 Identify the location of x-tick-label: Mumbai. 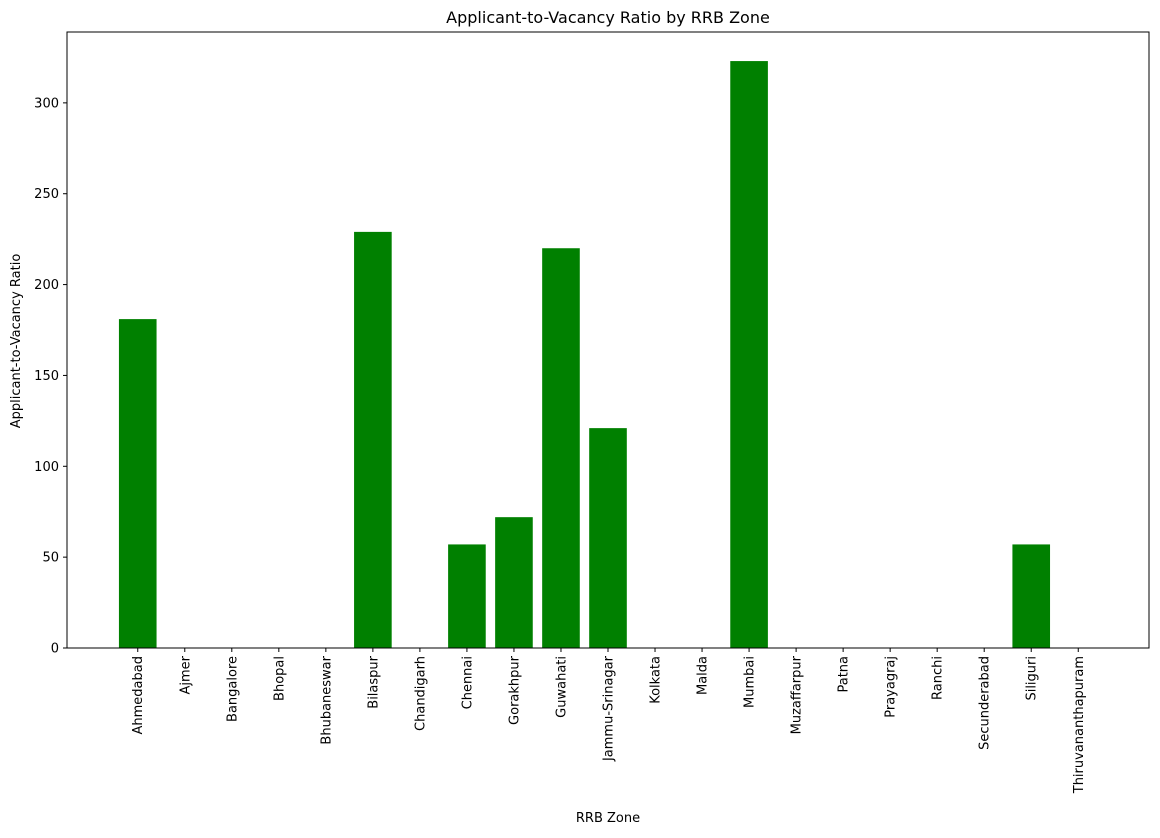
(750, 682).